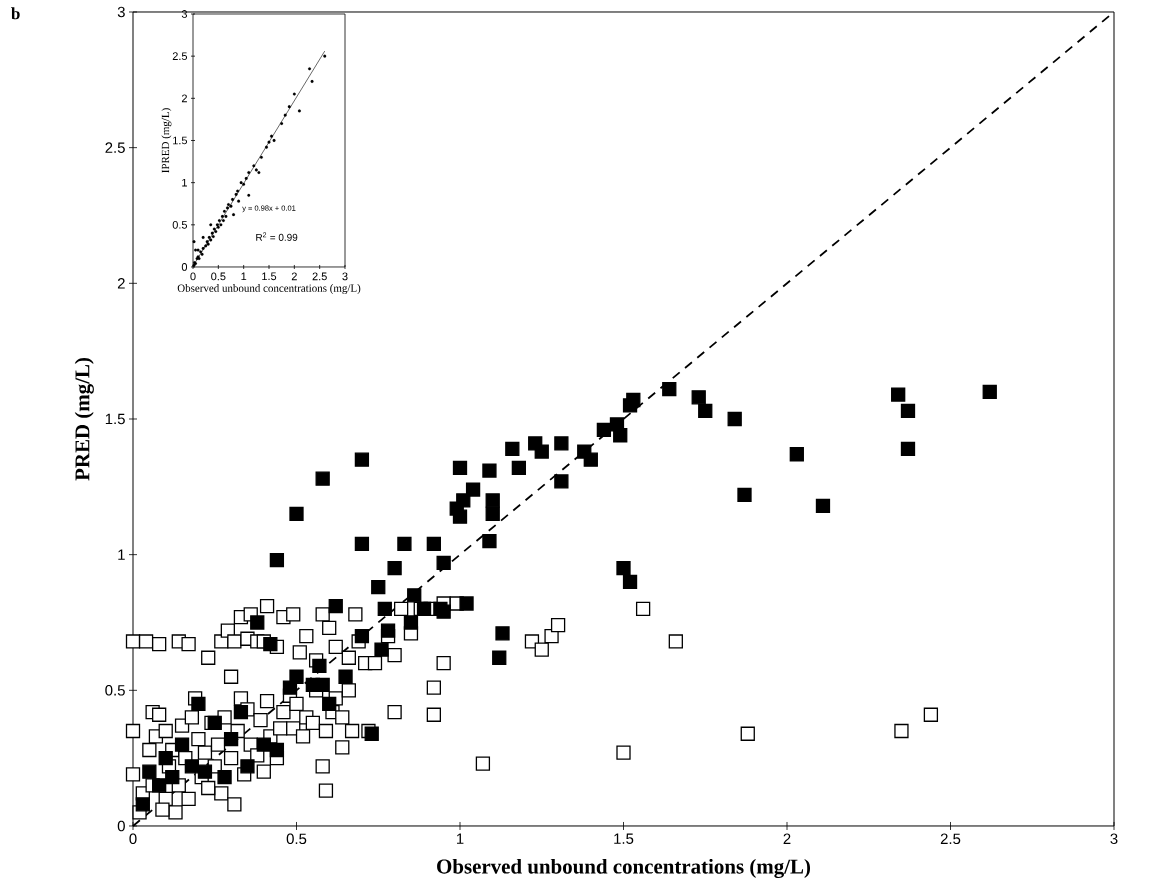  I want to click on y-axis-title: PRED (mg/L), so click(84, 419).